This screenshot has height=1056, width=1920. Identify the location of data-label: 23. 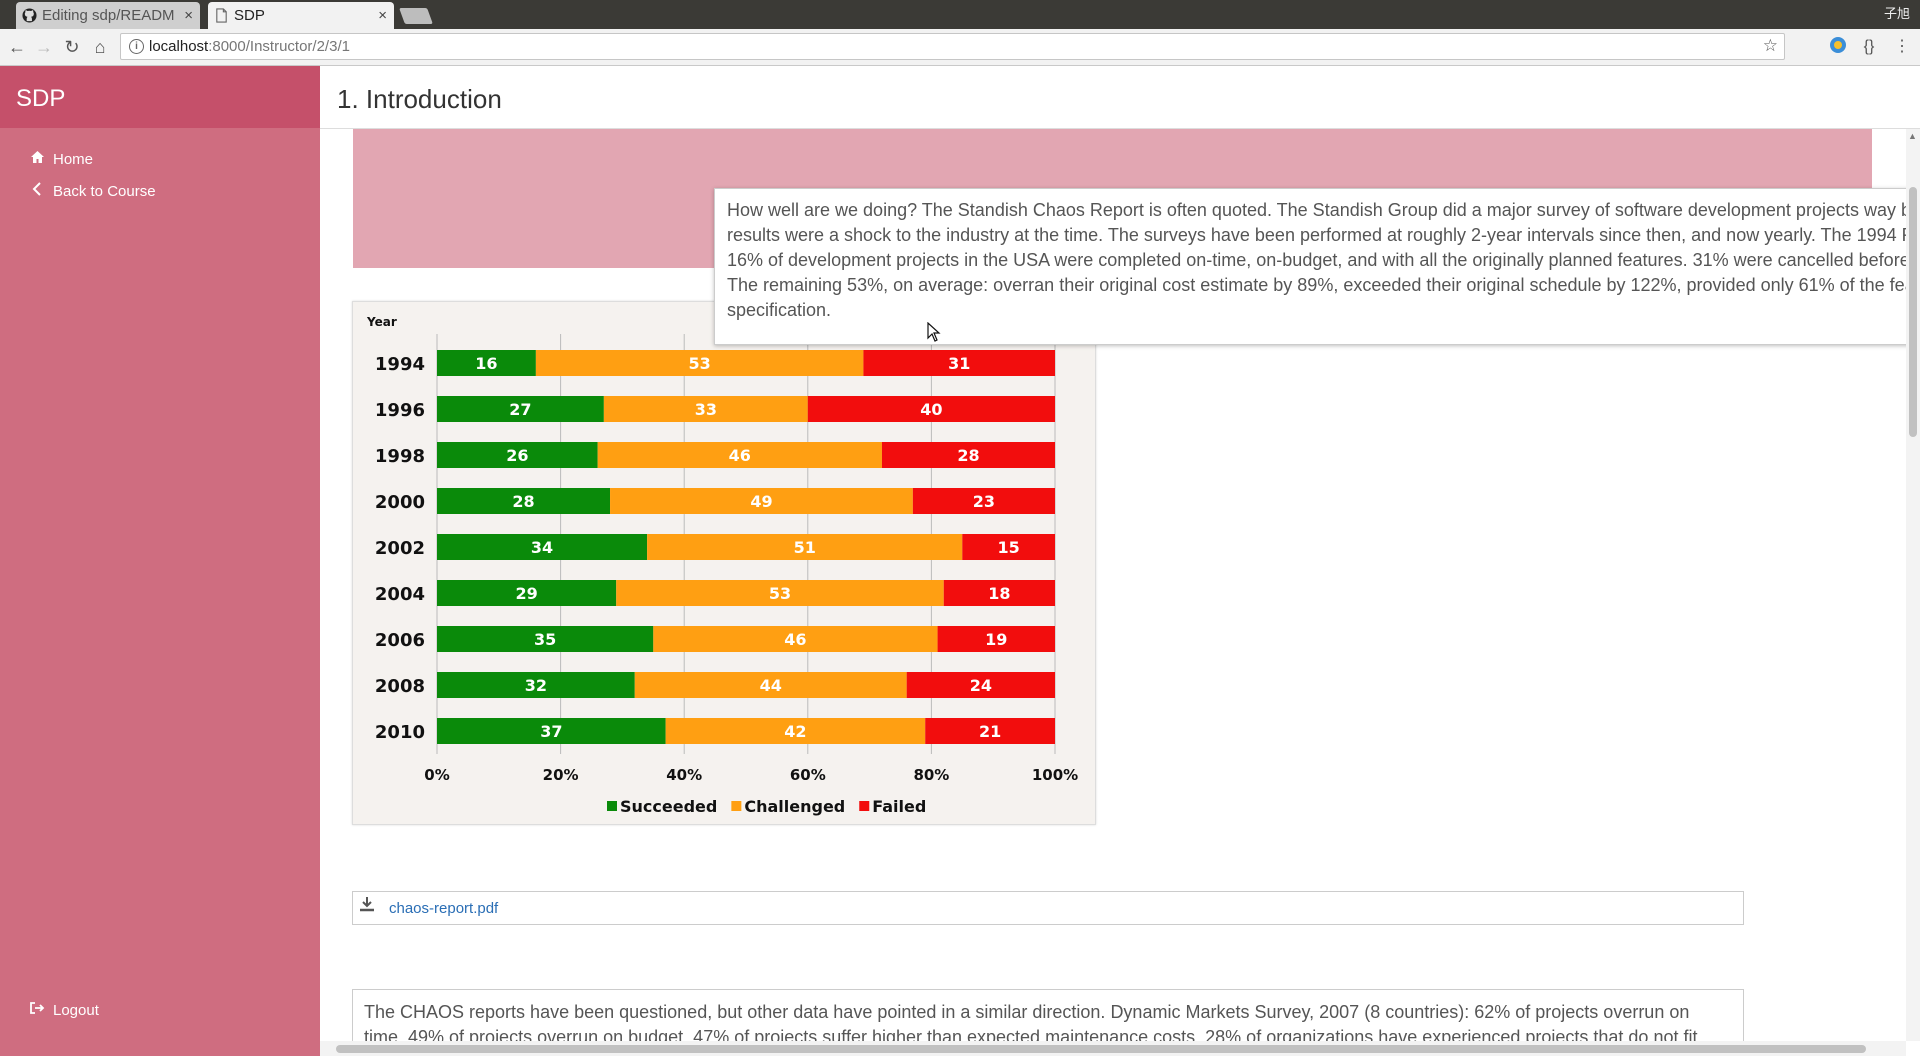
(984, 501).